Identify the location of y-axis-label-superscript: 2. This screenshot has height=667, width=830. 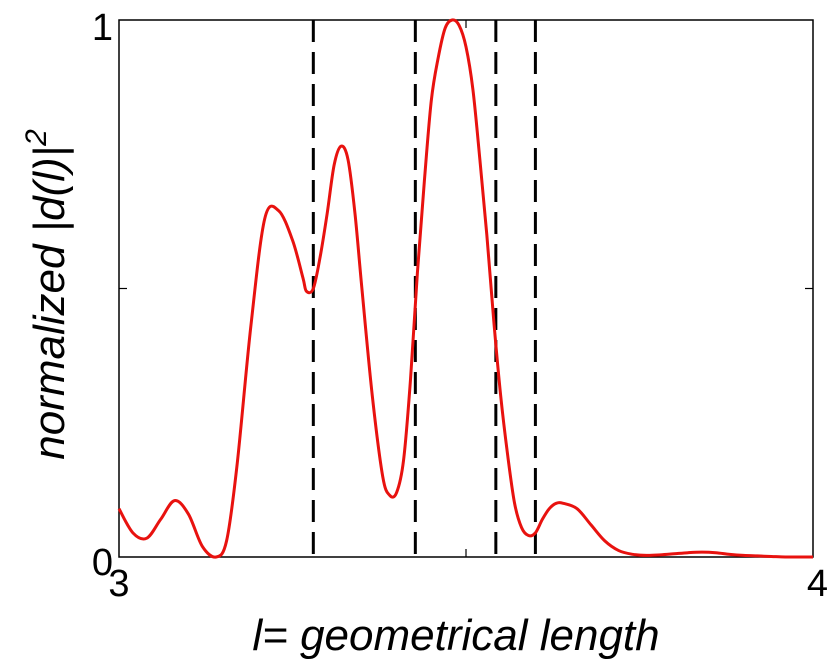
(36, 138).